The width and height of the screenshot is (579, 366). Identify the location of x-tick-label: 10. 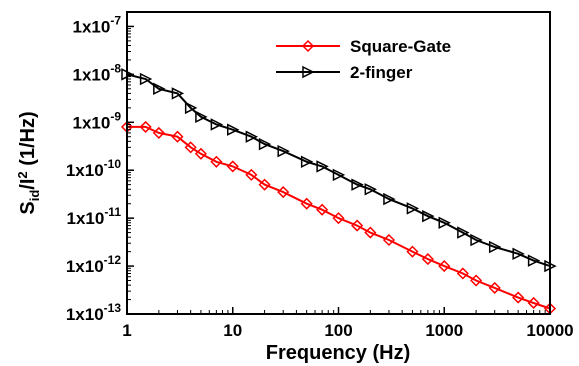
(232, 330).